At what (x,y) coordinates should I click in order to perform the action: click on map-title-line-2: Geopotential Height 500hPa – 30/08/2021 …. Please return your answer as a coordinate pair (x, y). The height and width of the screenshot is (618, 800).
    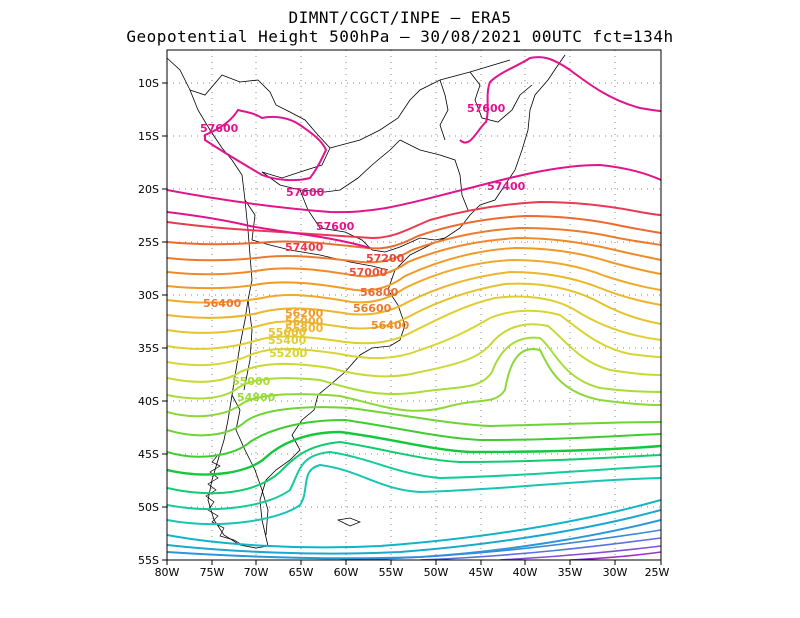
    Looking at the image, I should click on (400, 36).